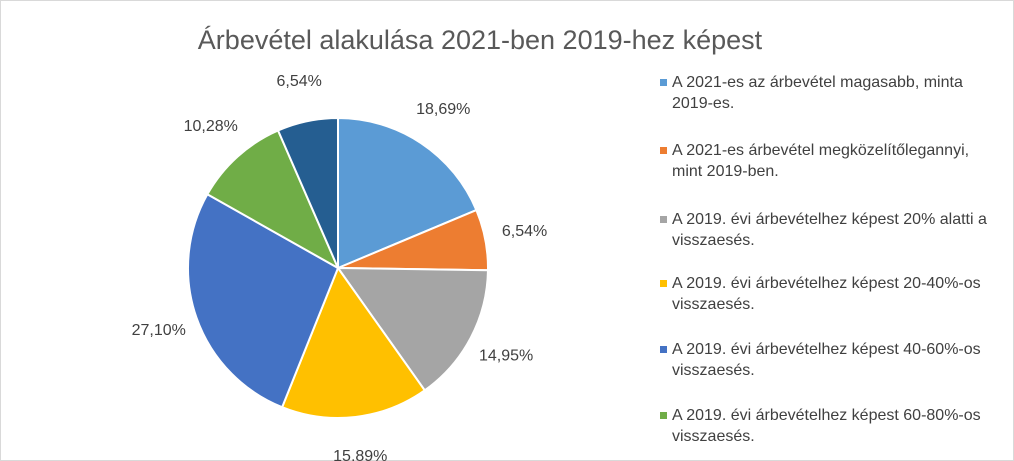 This screenshot has height=461, width=1014. Describe the element at coordinates (506, 356) in the screenshot. I see `data-label: 14,95%` at that location.